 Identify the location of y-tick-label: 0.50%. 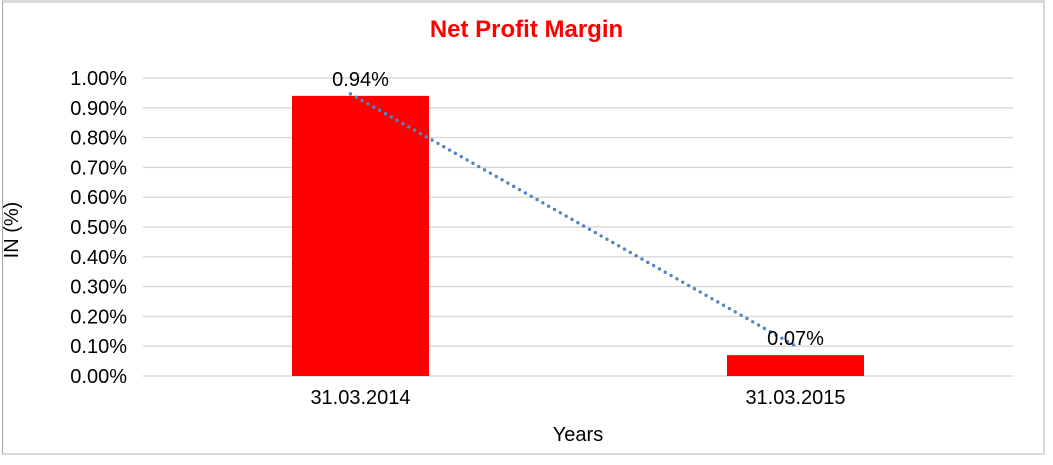
(98, 228).